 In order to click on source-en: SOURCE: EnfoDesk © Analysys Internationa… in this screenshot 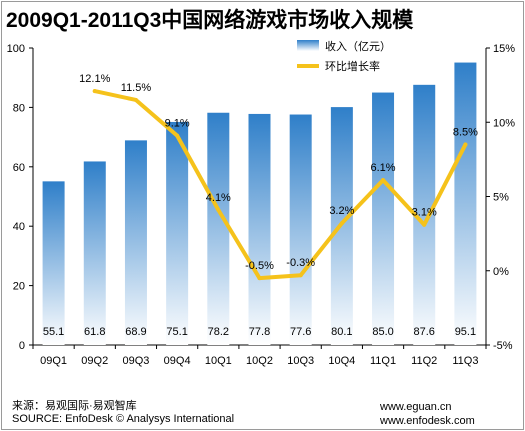, I will do `click(123, 419)`.